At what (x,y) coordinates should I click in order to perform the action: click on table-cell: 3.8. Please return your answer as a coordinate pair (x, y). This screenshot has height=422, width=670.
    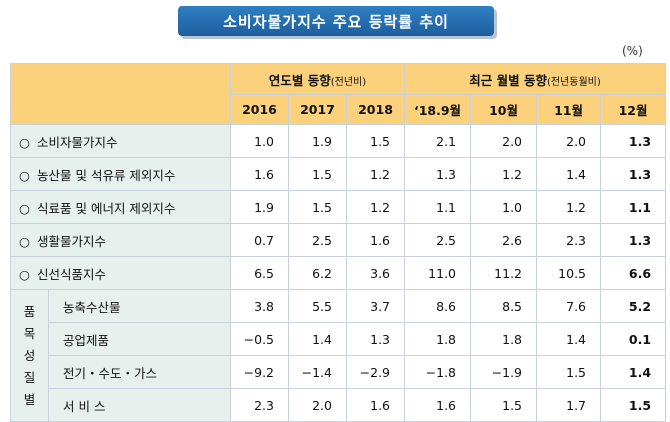
    Looking at the image, I should click on (259, 306).